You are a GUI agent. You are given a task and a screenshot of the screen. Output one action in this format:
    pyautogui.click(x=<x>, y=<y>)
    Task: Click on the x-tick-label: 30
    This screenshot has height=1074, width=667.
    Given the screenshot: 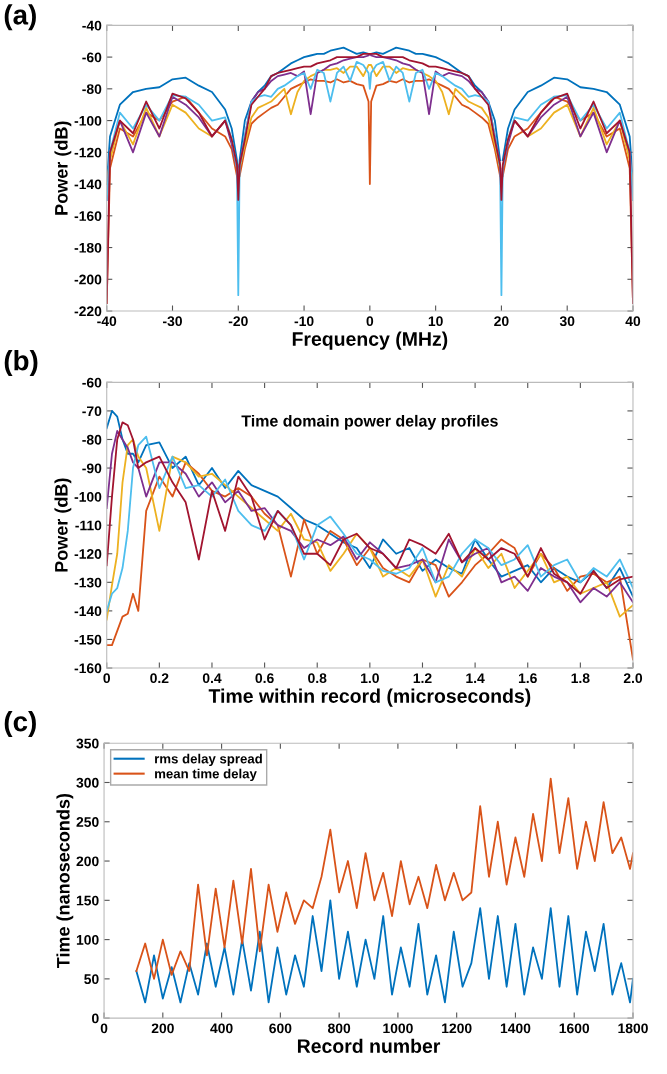 What is the action you would take?
    pyautogui.click(x=567, y=321)
    